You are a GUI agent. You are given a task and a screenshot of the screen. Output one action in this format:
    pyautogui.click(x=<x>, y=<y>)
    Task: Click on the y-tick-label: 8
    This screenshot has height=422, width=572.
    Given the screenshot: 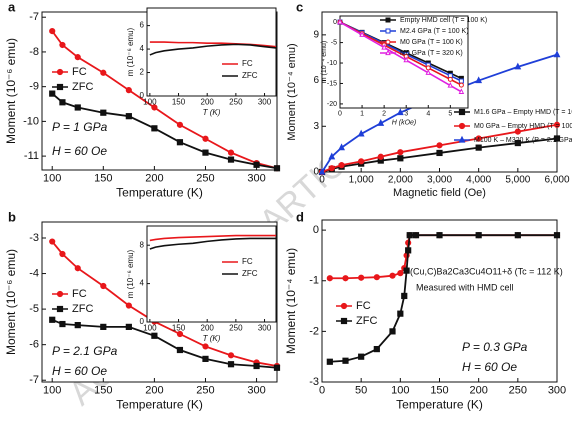 What is the action you would take?
    pyautogui.click(x=142, y=244)
    